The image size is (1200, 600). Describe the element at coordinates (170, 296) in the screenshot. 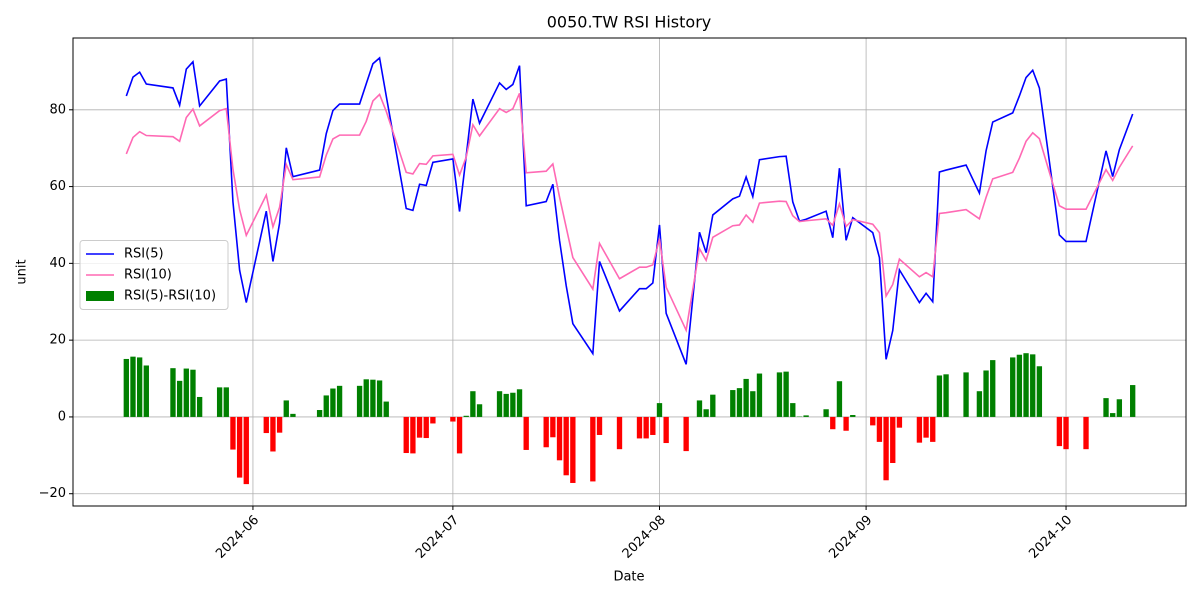

I see `legend-label: RSI(5)-RSI(10)` at that location.